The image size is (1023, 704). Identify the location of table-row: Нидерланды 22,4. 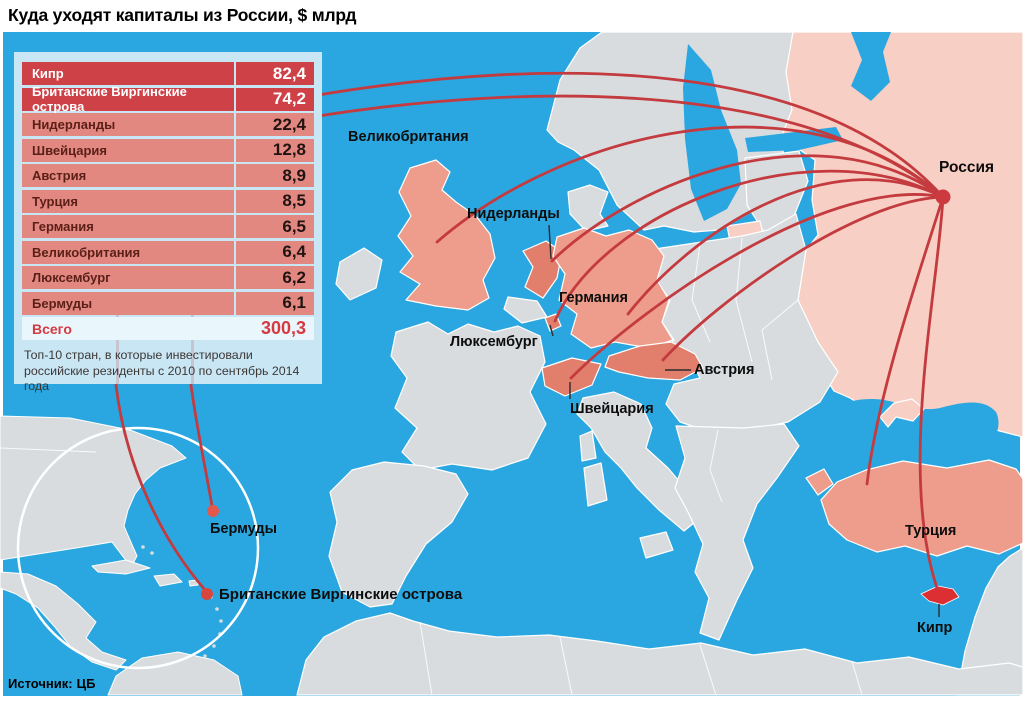
(168, 124).